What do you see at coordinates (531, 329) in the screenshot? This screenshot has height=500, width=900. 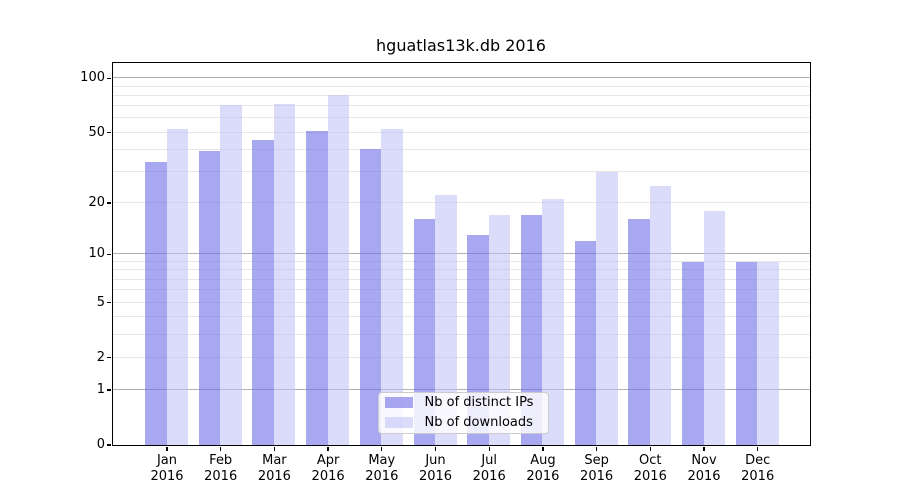 I see `bar-ips-aug` at bounding box center [531, 329].